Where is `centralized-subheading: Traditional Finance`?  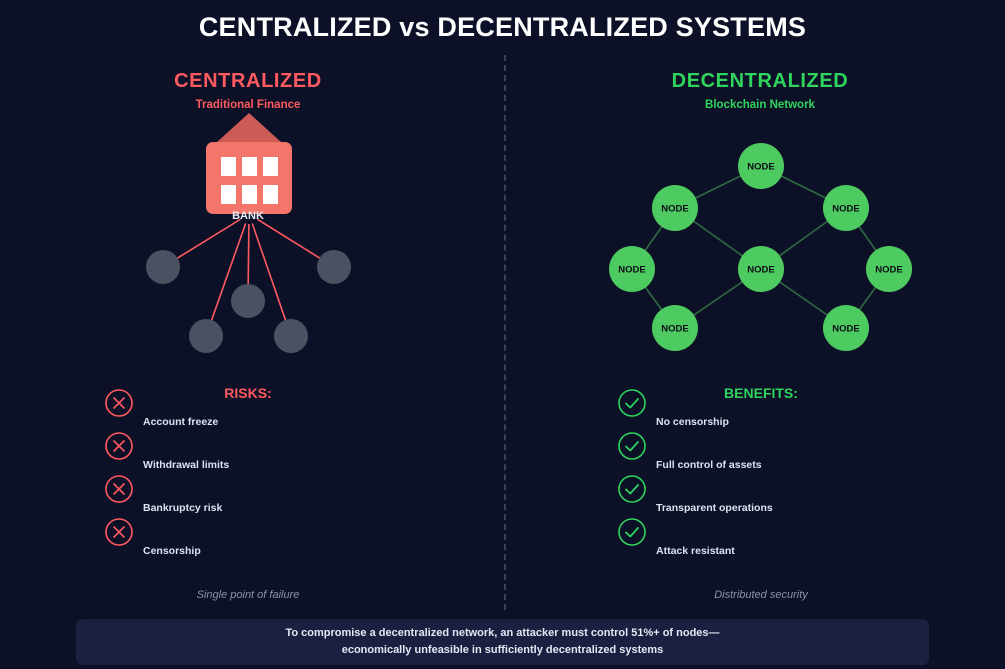
centralized-subheading: Traditional Finance is located at coordinates (248, 105).